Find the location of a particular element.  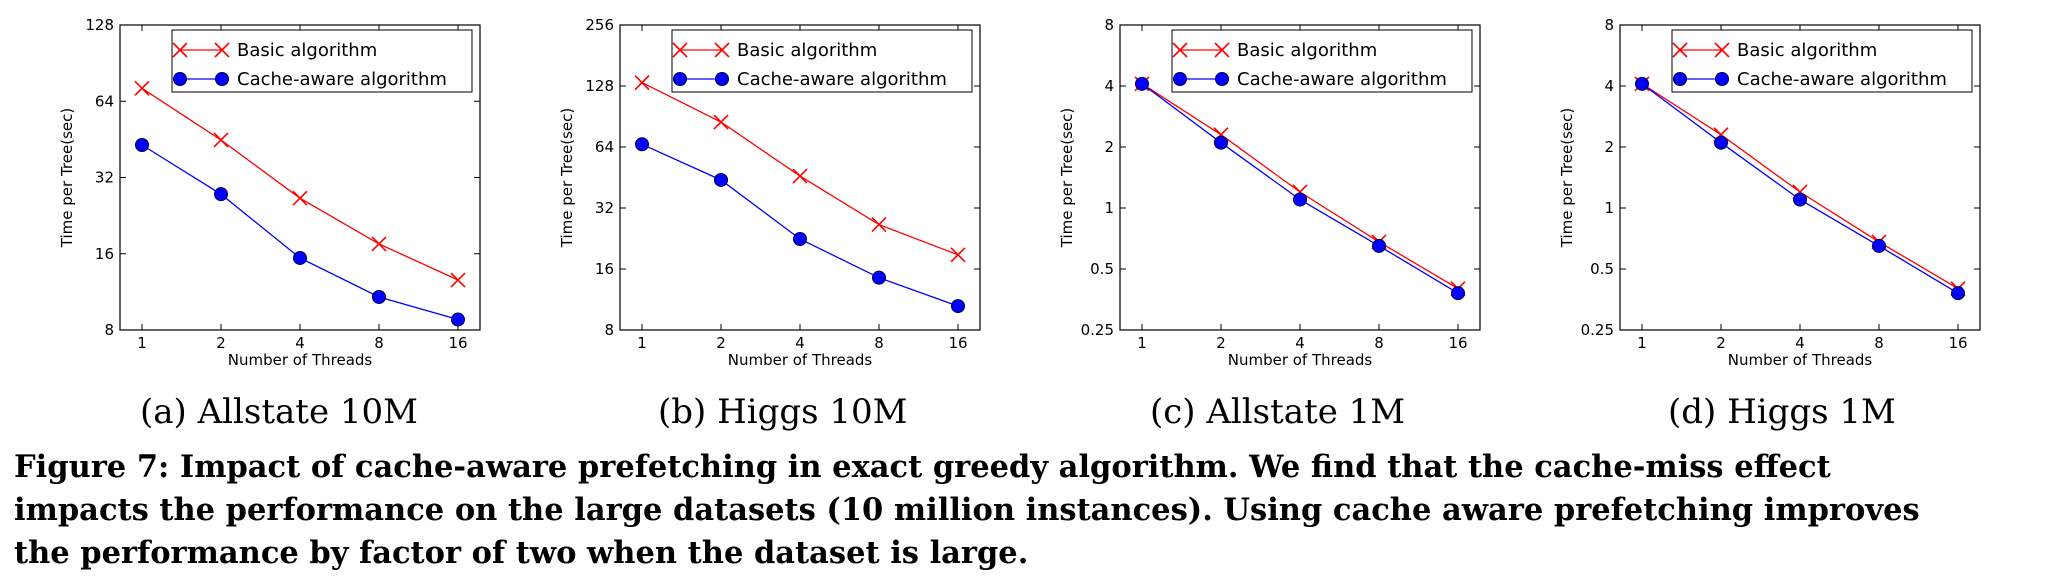

chart-3-xtick-label: 4 is located at coordinates (1300, 343).